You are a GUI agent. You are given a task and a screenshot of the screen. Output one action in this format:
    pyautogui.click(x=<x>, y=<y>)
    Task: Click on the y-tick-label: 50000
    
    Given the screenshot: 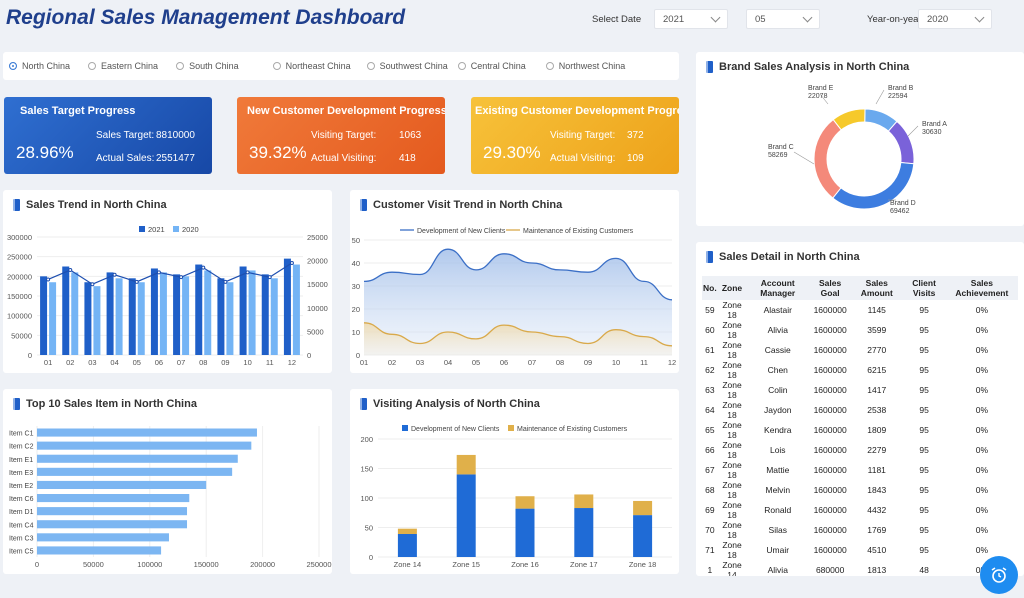 What is the action you would take?
    pyautogui.click(x=21, y=335)
    